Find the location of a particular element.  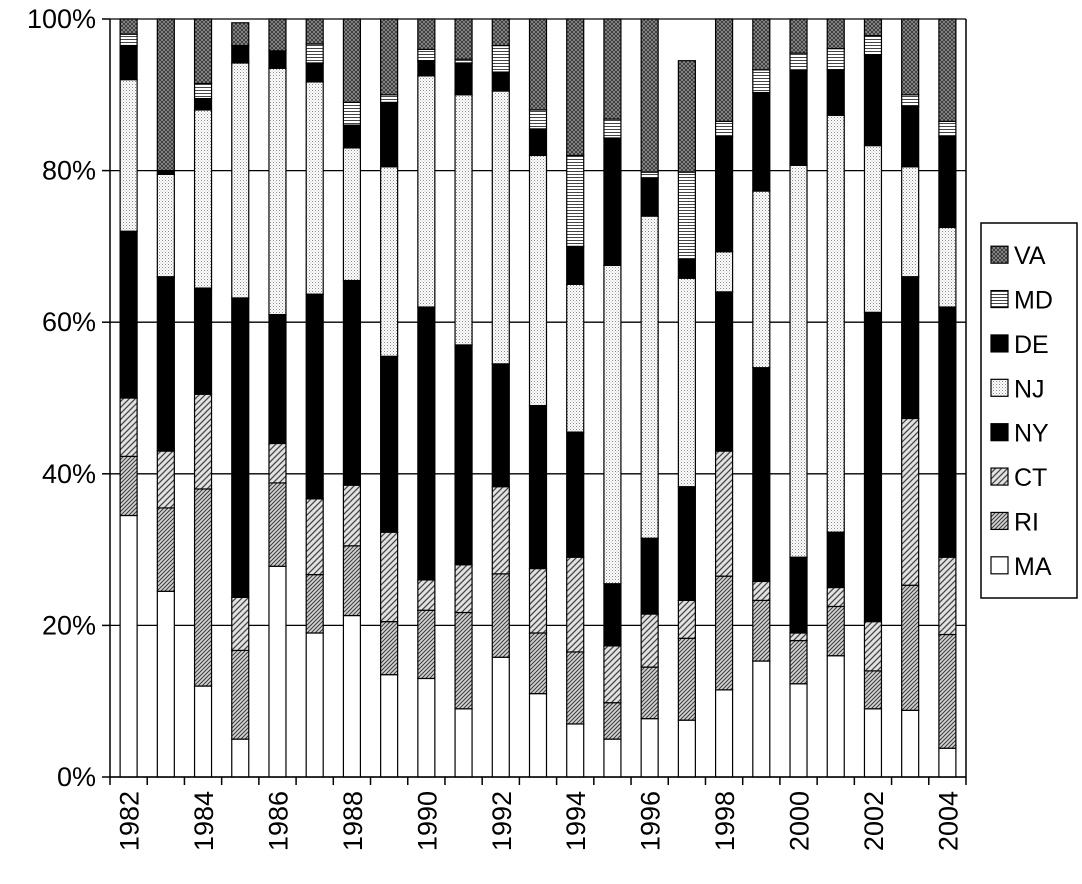

legend-swatch-ny is located at coordinates (999, 432).